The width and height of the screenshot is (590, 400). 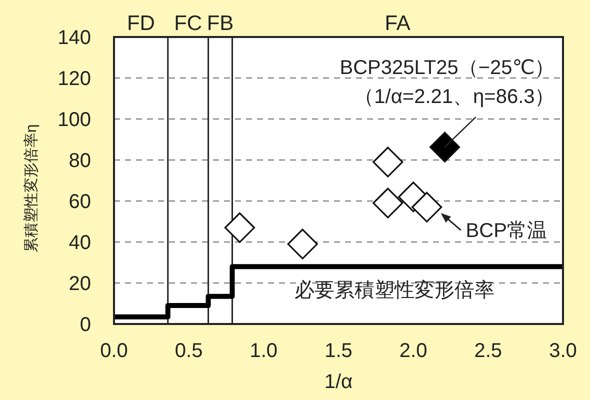 What do you see at coordinates (447, 82) in the screenshot?
I see `annotation: BCP325LT25（−25℃）（1/α=2.21、η=86.3）` at bounding box center [447, 82].